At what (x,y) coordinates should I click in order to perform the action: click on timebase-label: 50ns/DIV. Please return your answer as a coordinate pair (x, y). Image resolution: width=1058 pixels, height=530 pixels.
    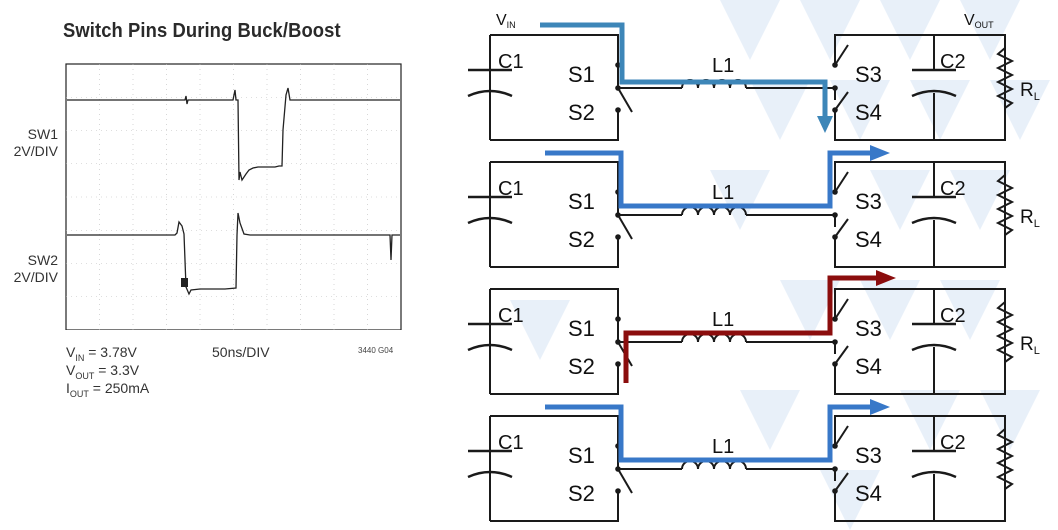
    Looking at the image, I should click on (241, 352).